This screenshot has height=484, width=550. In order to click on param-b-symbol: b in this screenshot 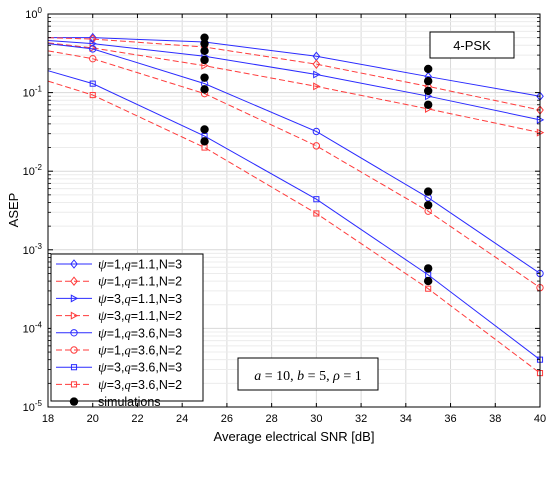, I will do `click(300, 376)`.